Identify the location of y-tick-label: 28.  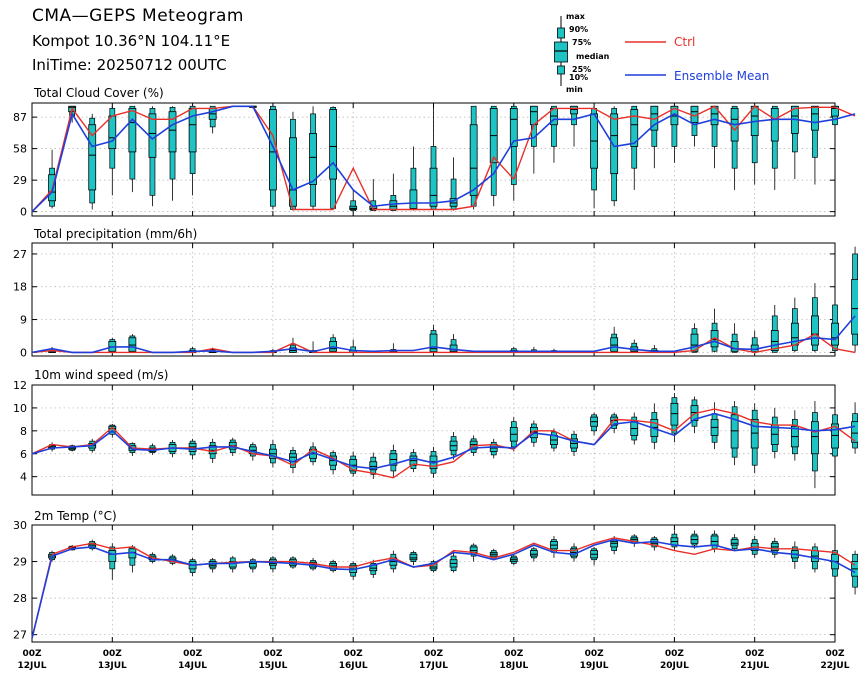
(20, 598).